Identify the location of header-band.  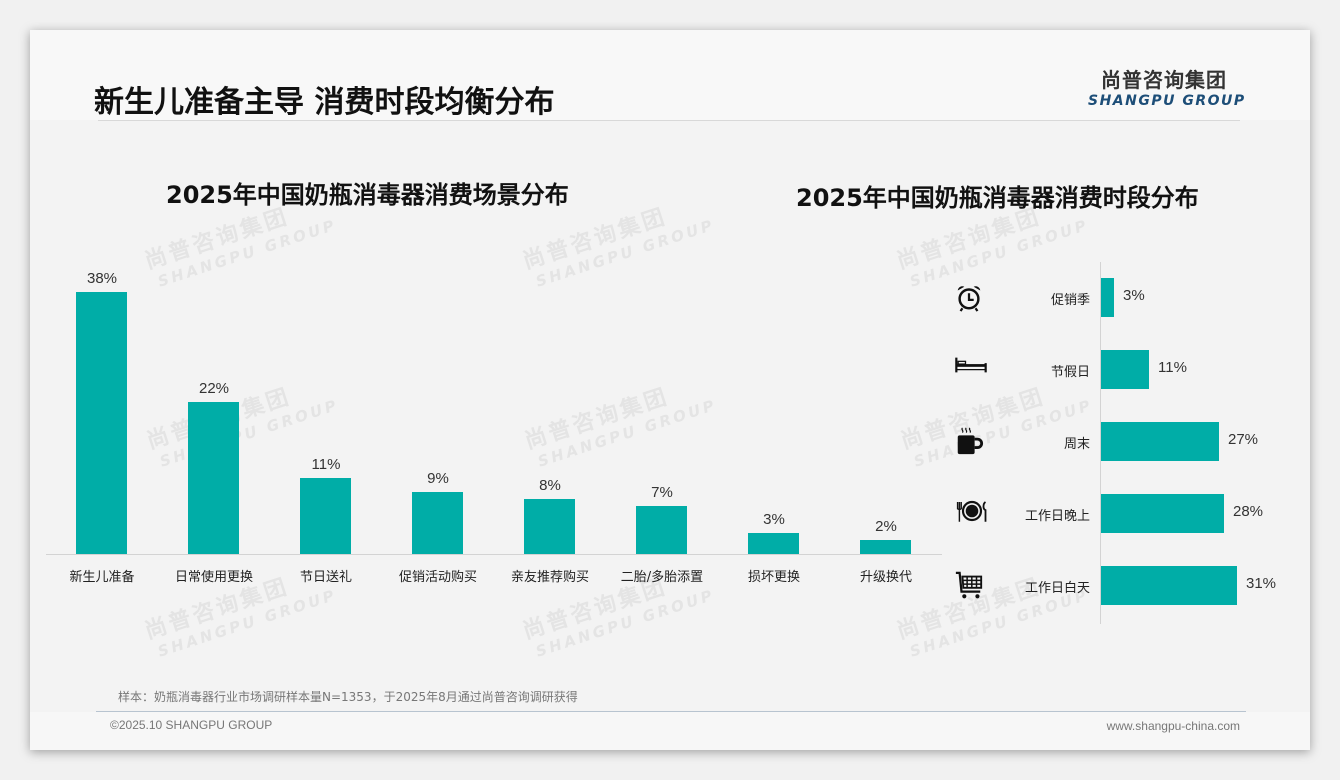
(670, 75).